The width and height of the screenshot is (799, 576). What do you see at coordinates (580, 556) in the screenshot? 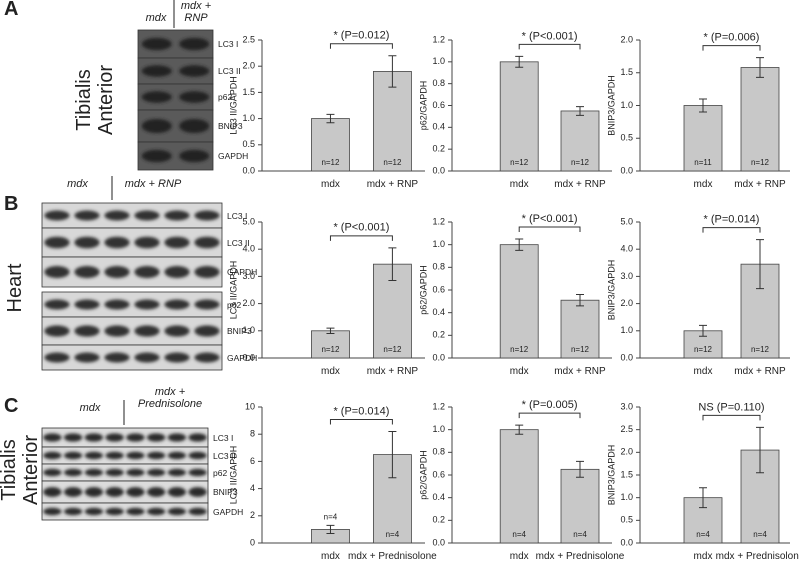
I see `x-tick-label: mdx + Prednisolone` at bounding box center [580, 556].